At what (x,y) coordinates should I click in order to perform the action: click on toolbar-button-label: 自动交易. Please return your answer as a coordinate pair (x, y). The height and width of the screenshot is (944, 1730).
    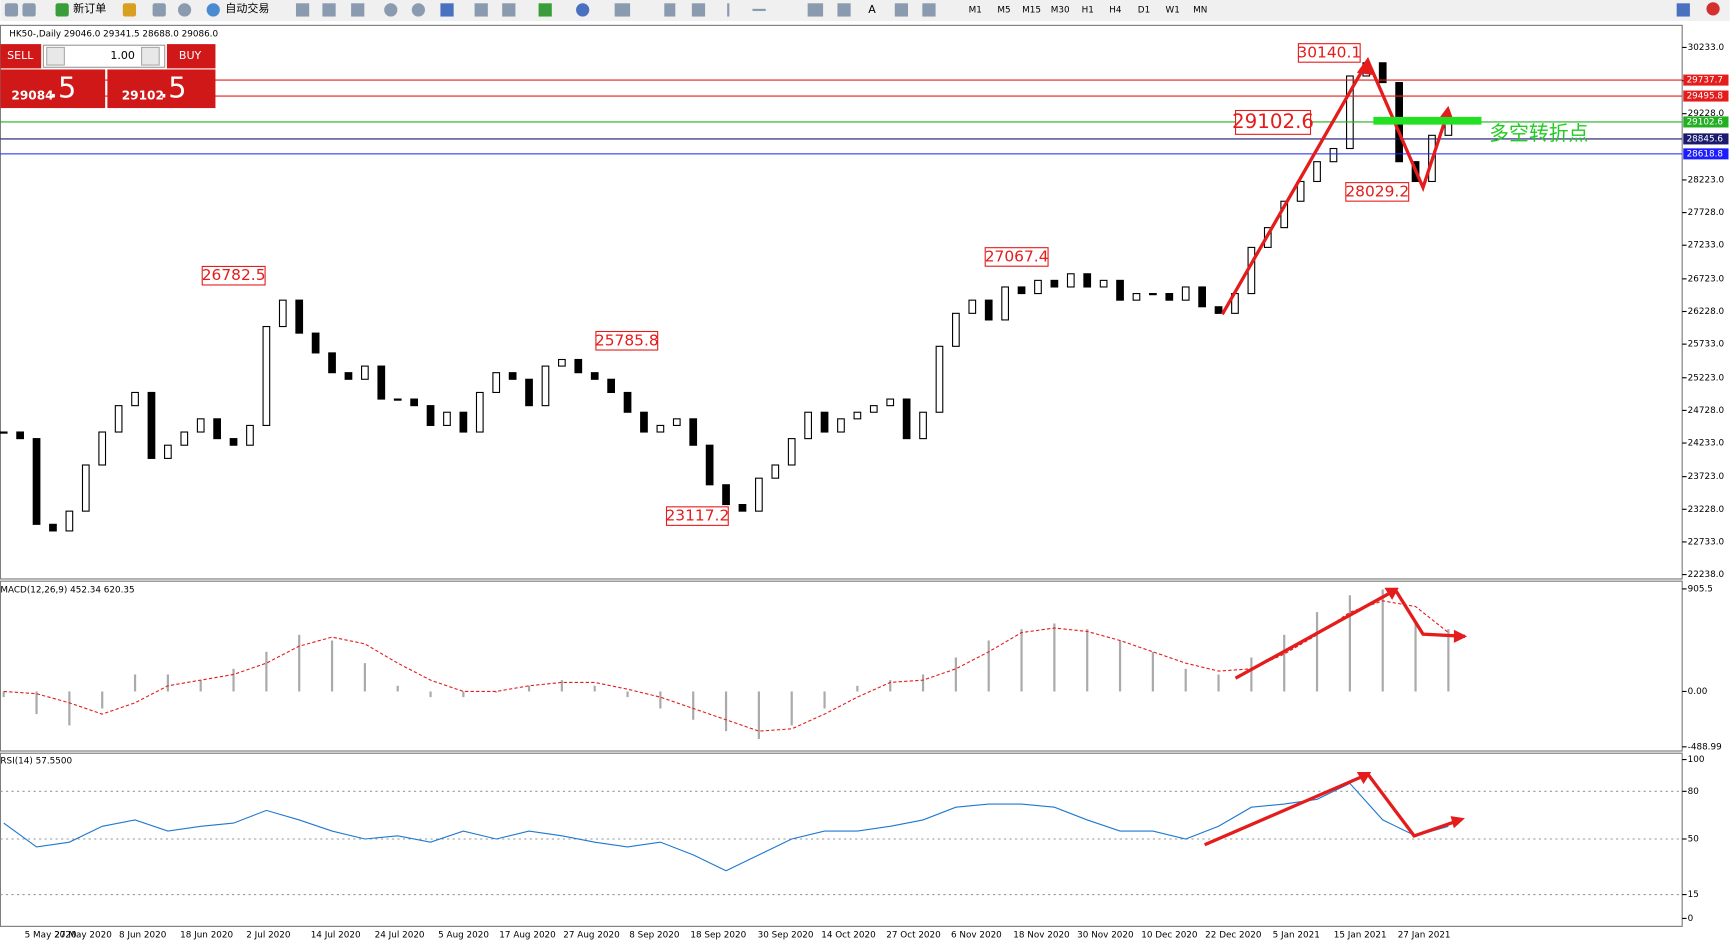
    Looking at the image, I should click on (247, 8).